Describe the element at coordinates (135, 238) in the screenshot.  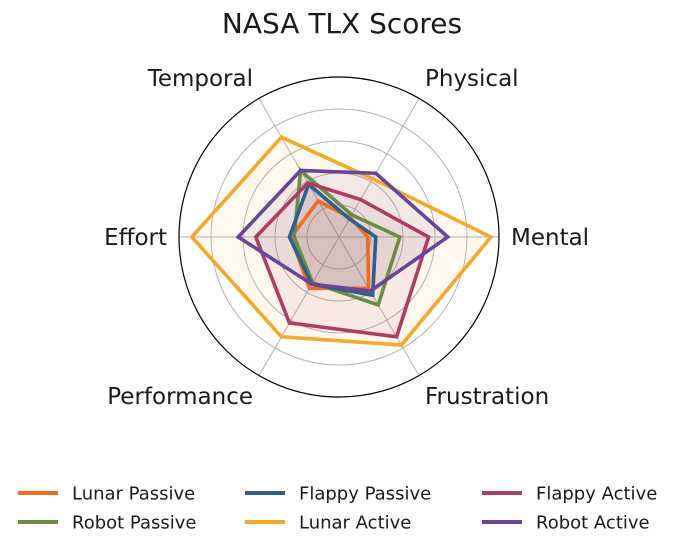
I see `axis-label: Effort` at that location.